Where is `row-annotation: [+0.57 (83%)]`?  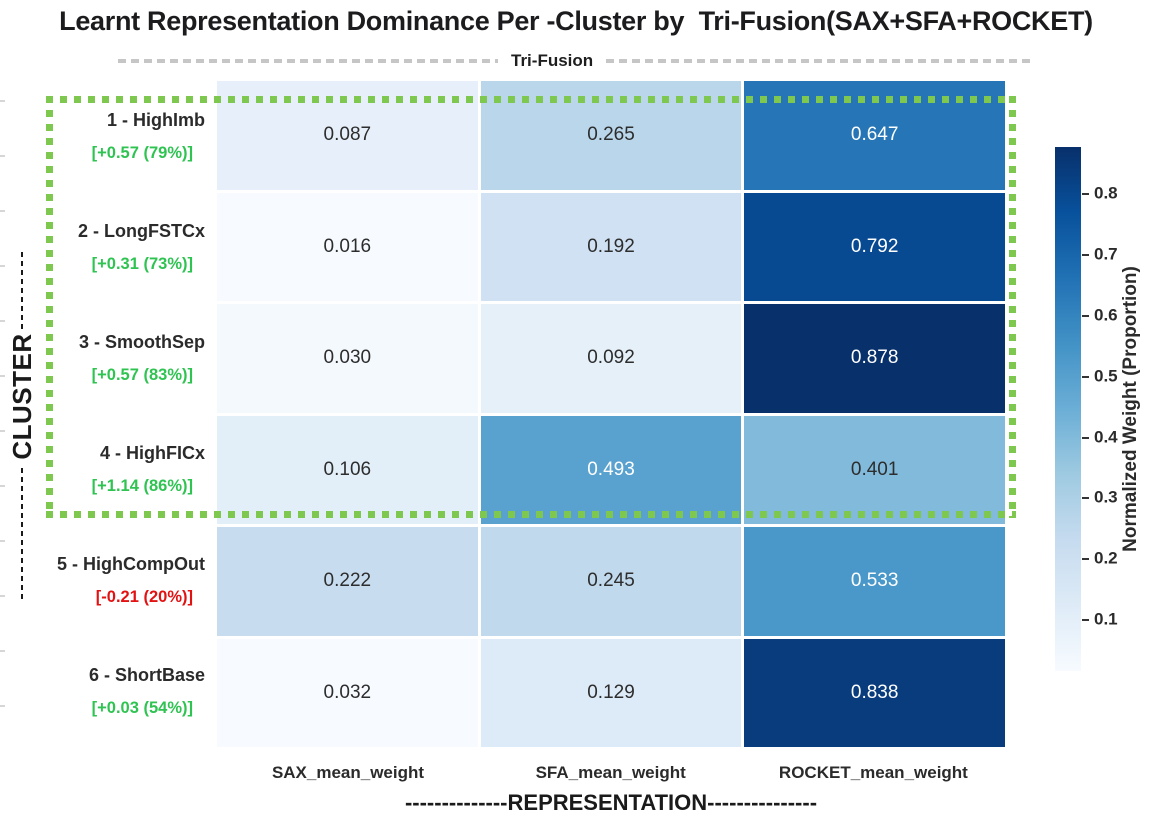
row-annotation: [+0.57 (83%)] is located at coordinates (142, 375).